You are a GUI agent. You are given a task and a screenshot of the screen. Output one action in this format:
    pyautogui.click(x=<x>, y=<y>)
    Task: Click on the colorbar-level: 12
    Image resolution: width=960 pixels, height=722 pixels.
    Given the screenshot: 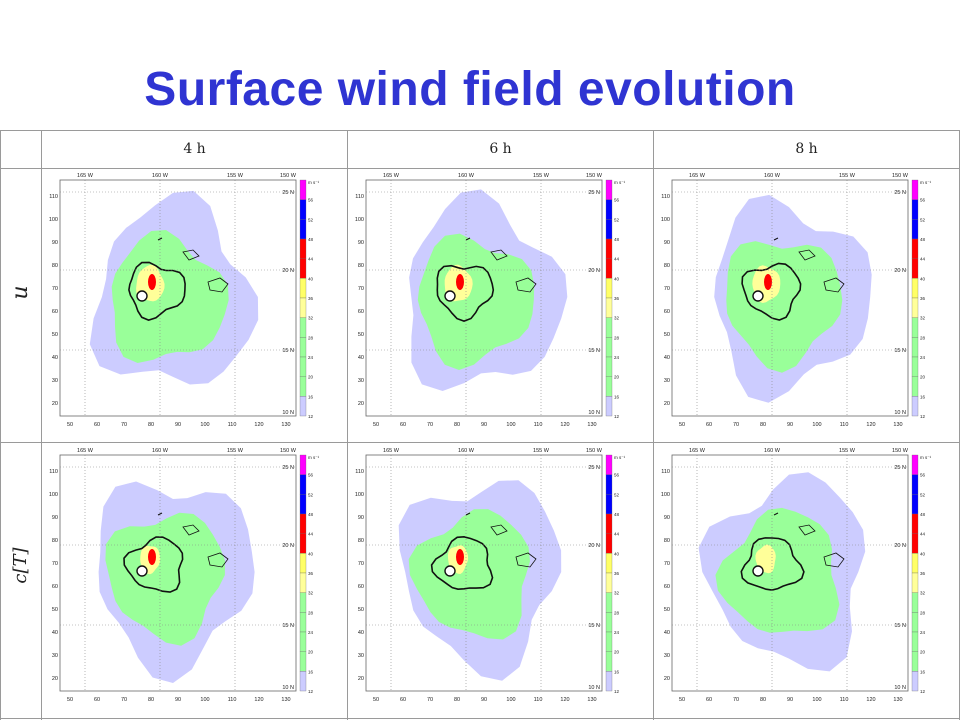 What is the action you would take?
    pyautogui.click(x=617, y=691)
    